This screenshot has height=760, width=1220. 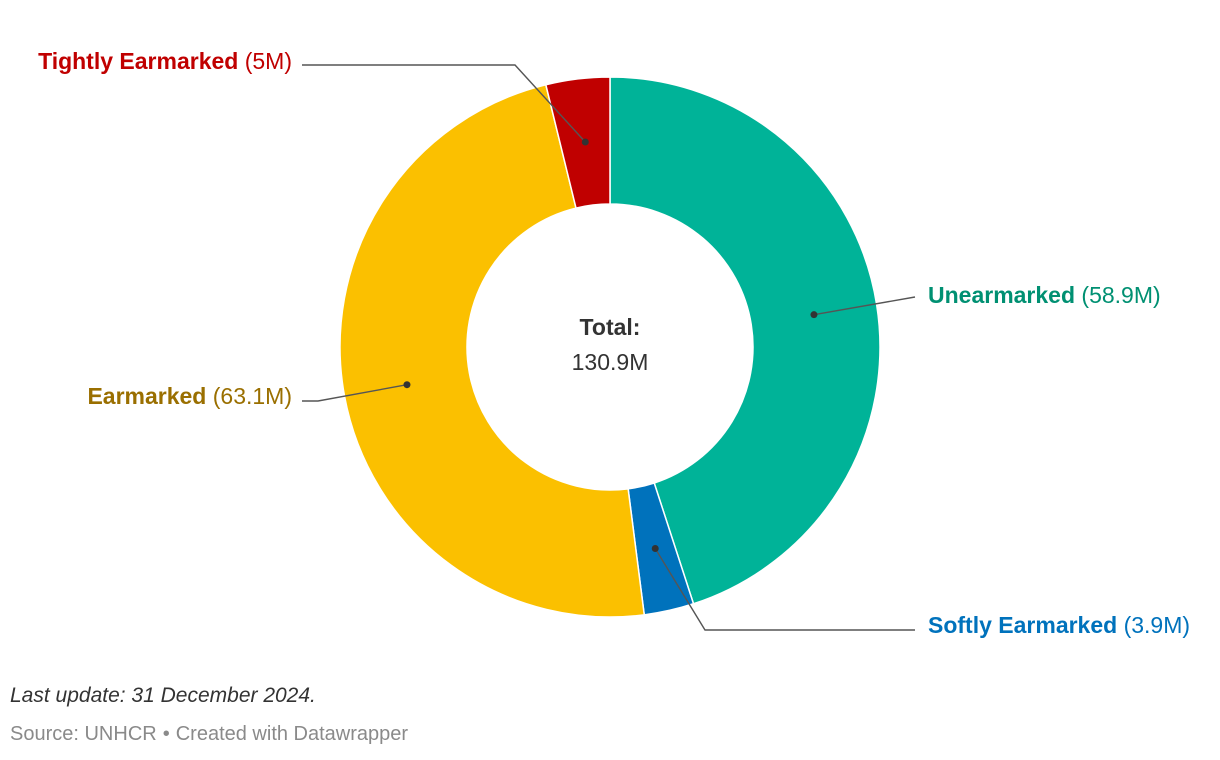 I want to click on leader-line-tightly-earmarked, so click(x=444, y=103).